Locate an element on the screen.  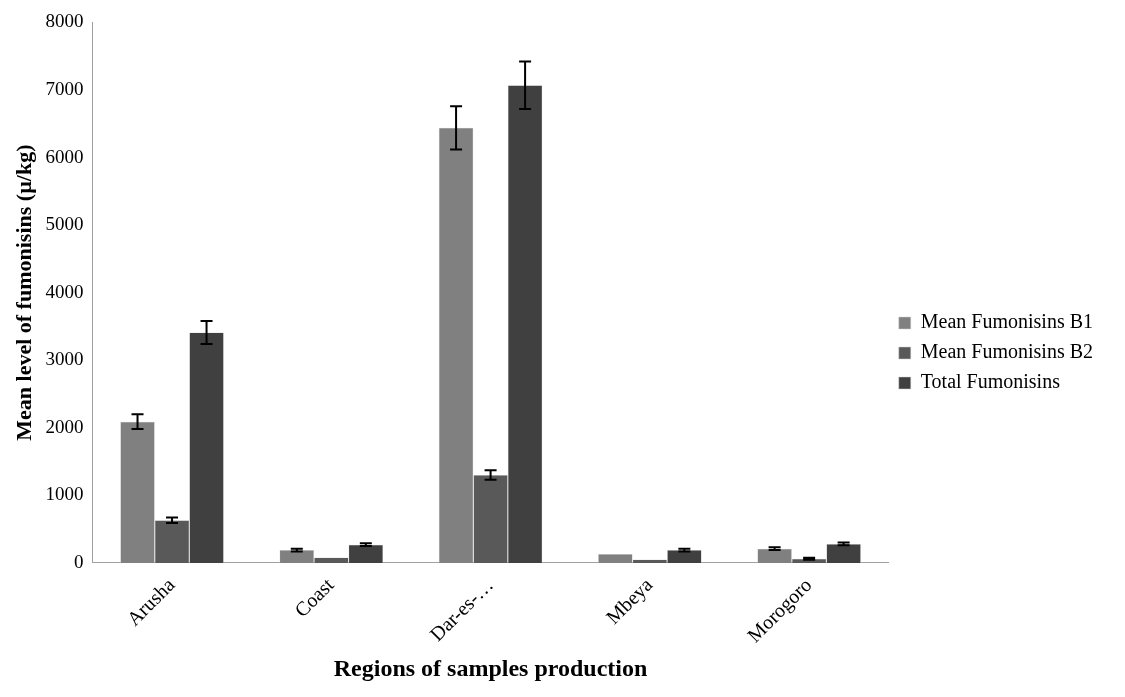
y-tick-label: 4000 is located at coordinates (64, 291).